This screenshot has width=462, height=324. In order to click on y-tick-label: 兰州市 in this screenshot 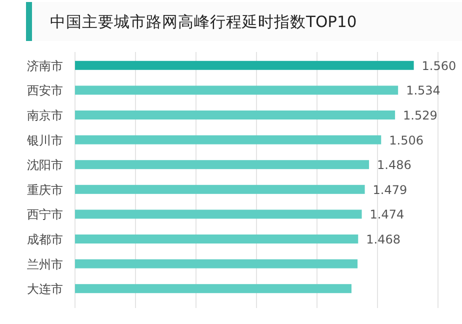, I will do `click(45, 264)`.